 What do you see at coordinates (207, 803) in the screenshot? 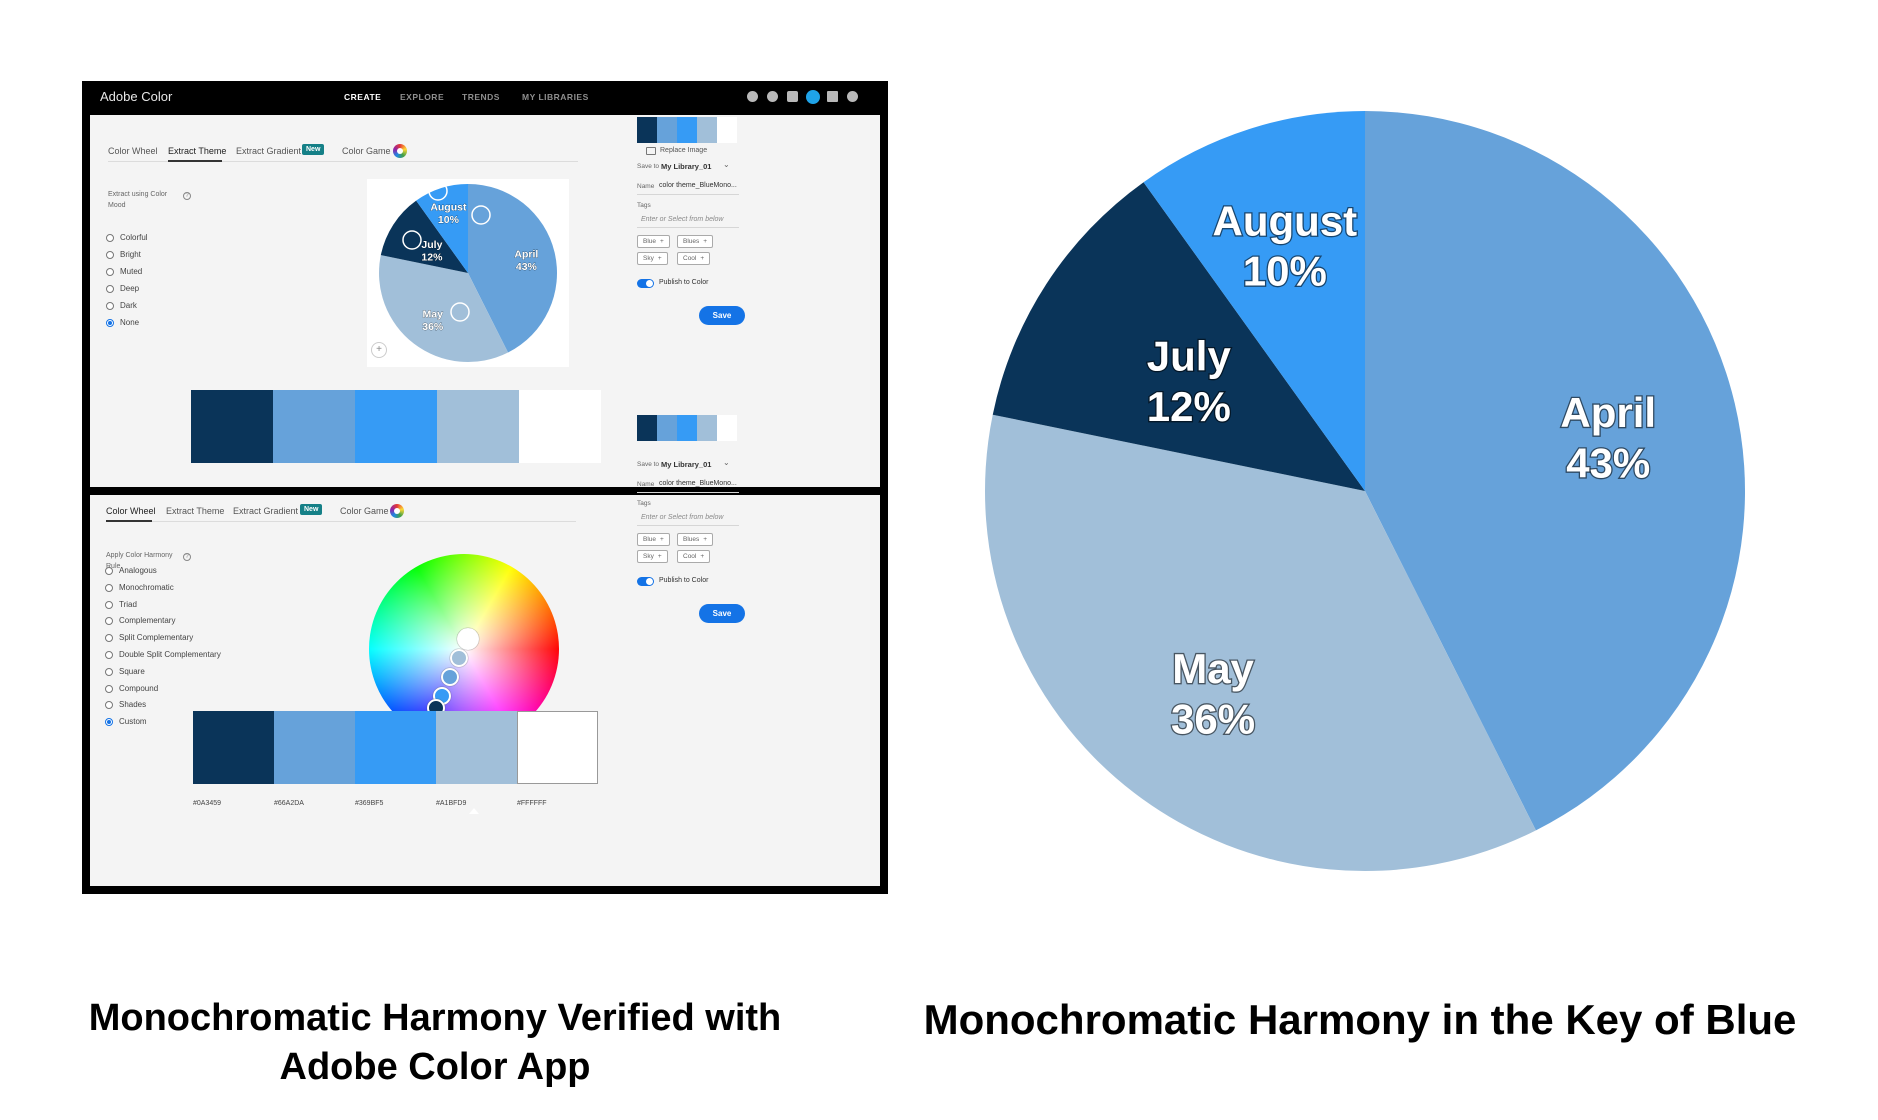
I see `hex-code-1: #0A3459` at bounding box center [207, 803].